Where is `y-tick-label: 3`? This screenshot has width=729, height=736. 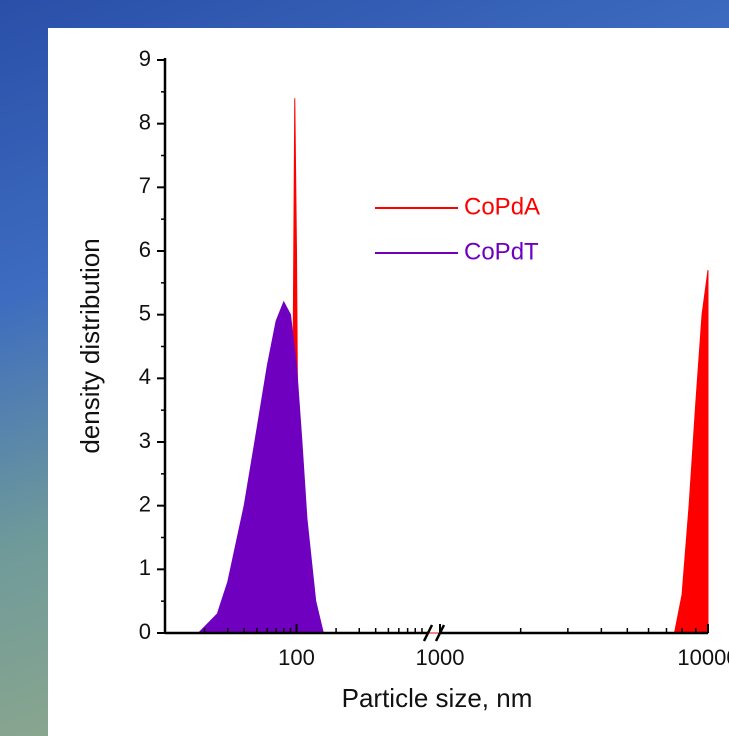 y-tick-label: 3 is located at coordinates (145, 440).